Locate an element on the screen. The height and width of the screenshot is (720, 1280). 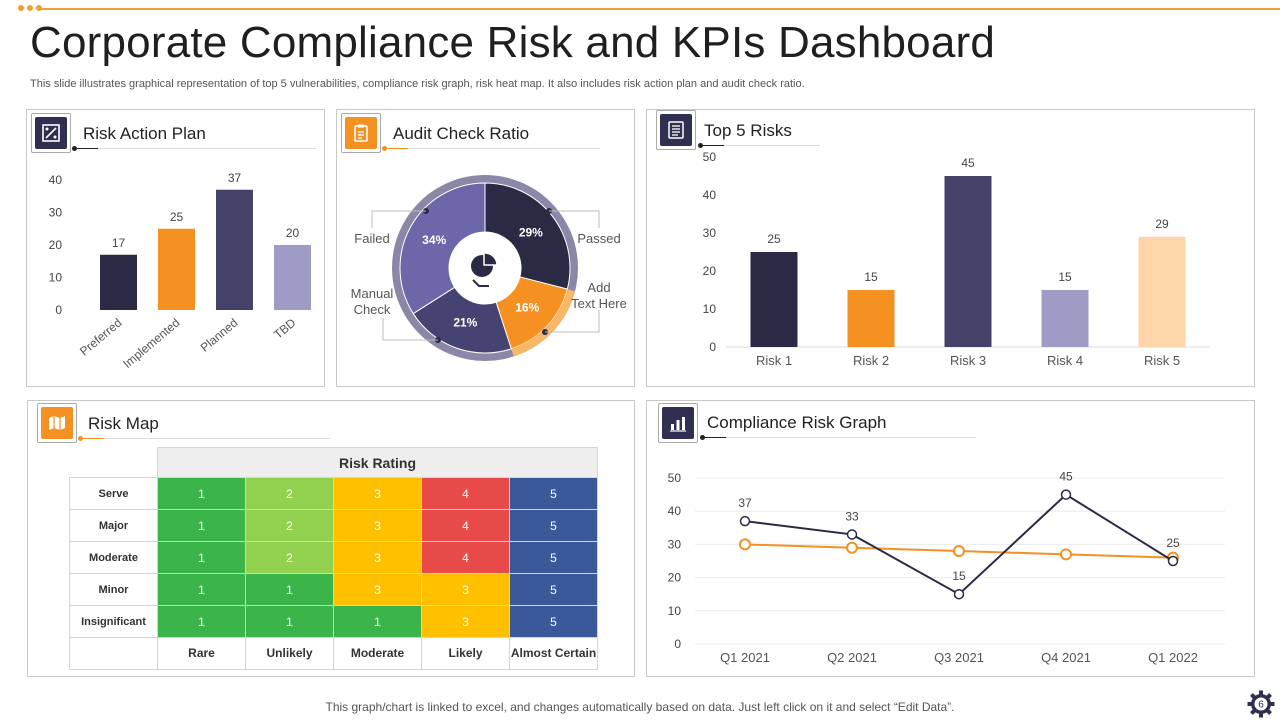
risk-map-row-label: Serve is located at coordinates (113, 493).